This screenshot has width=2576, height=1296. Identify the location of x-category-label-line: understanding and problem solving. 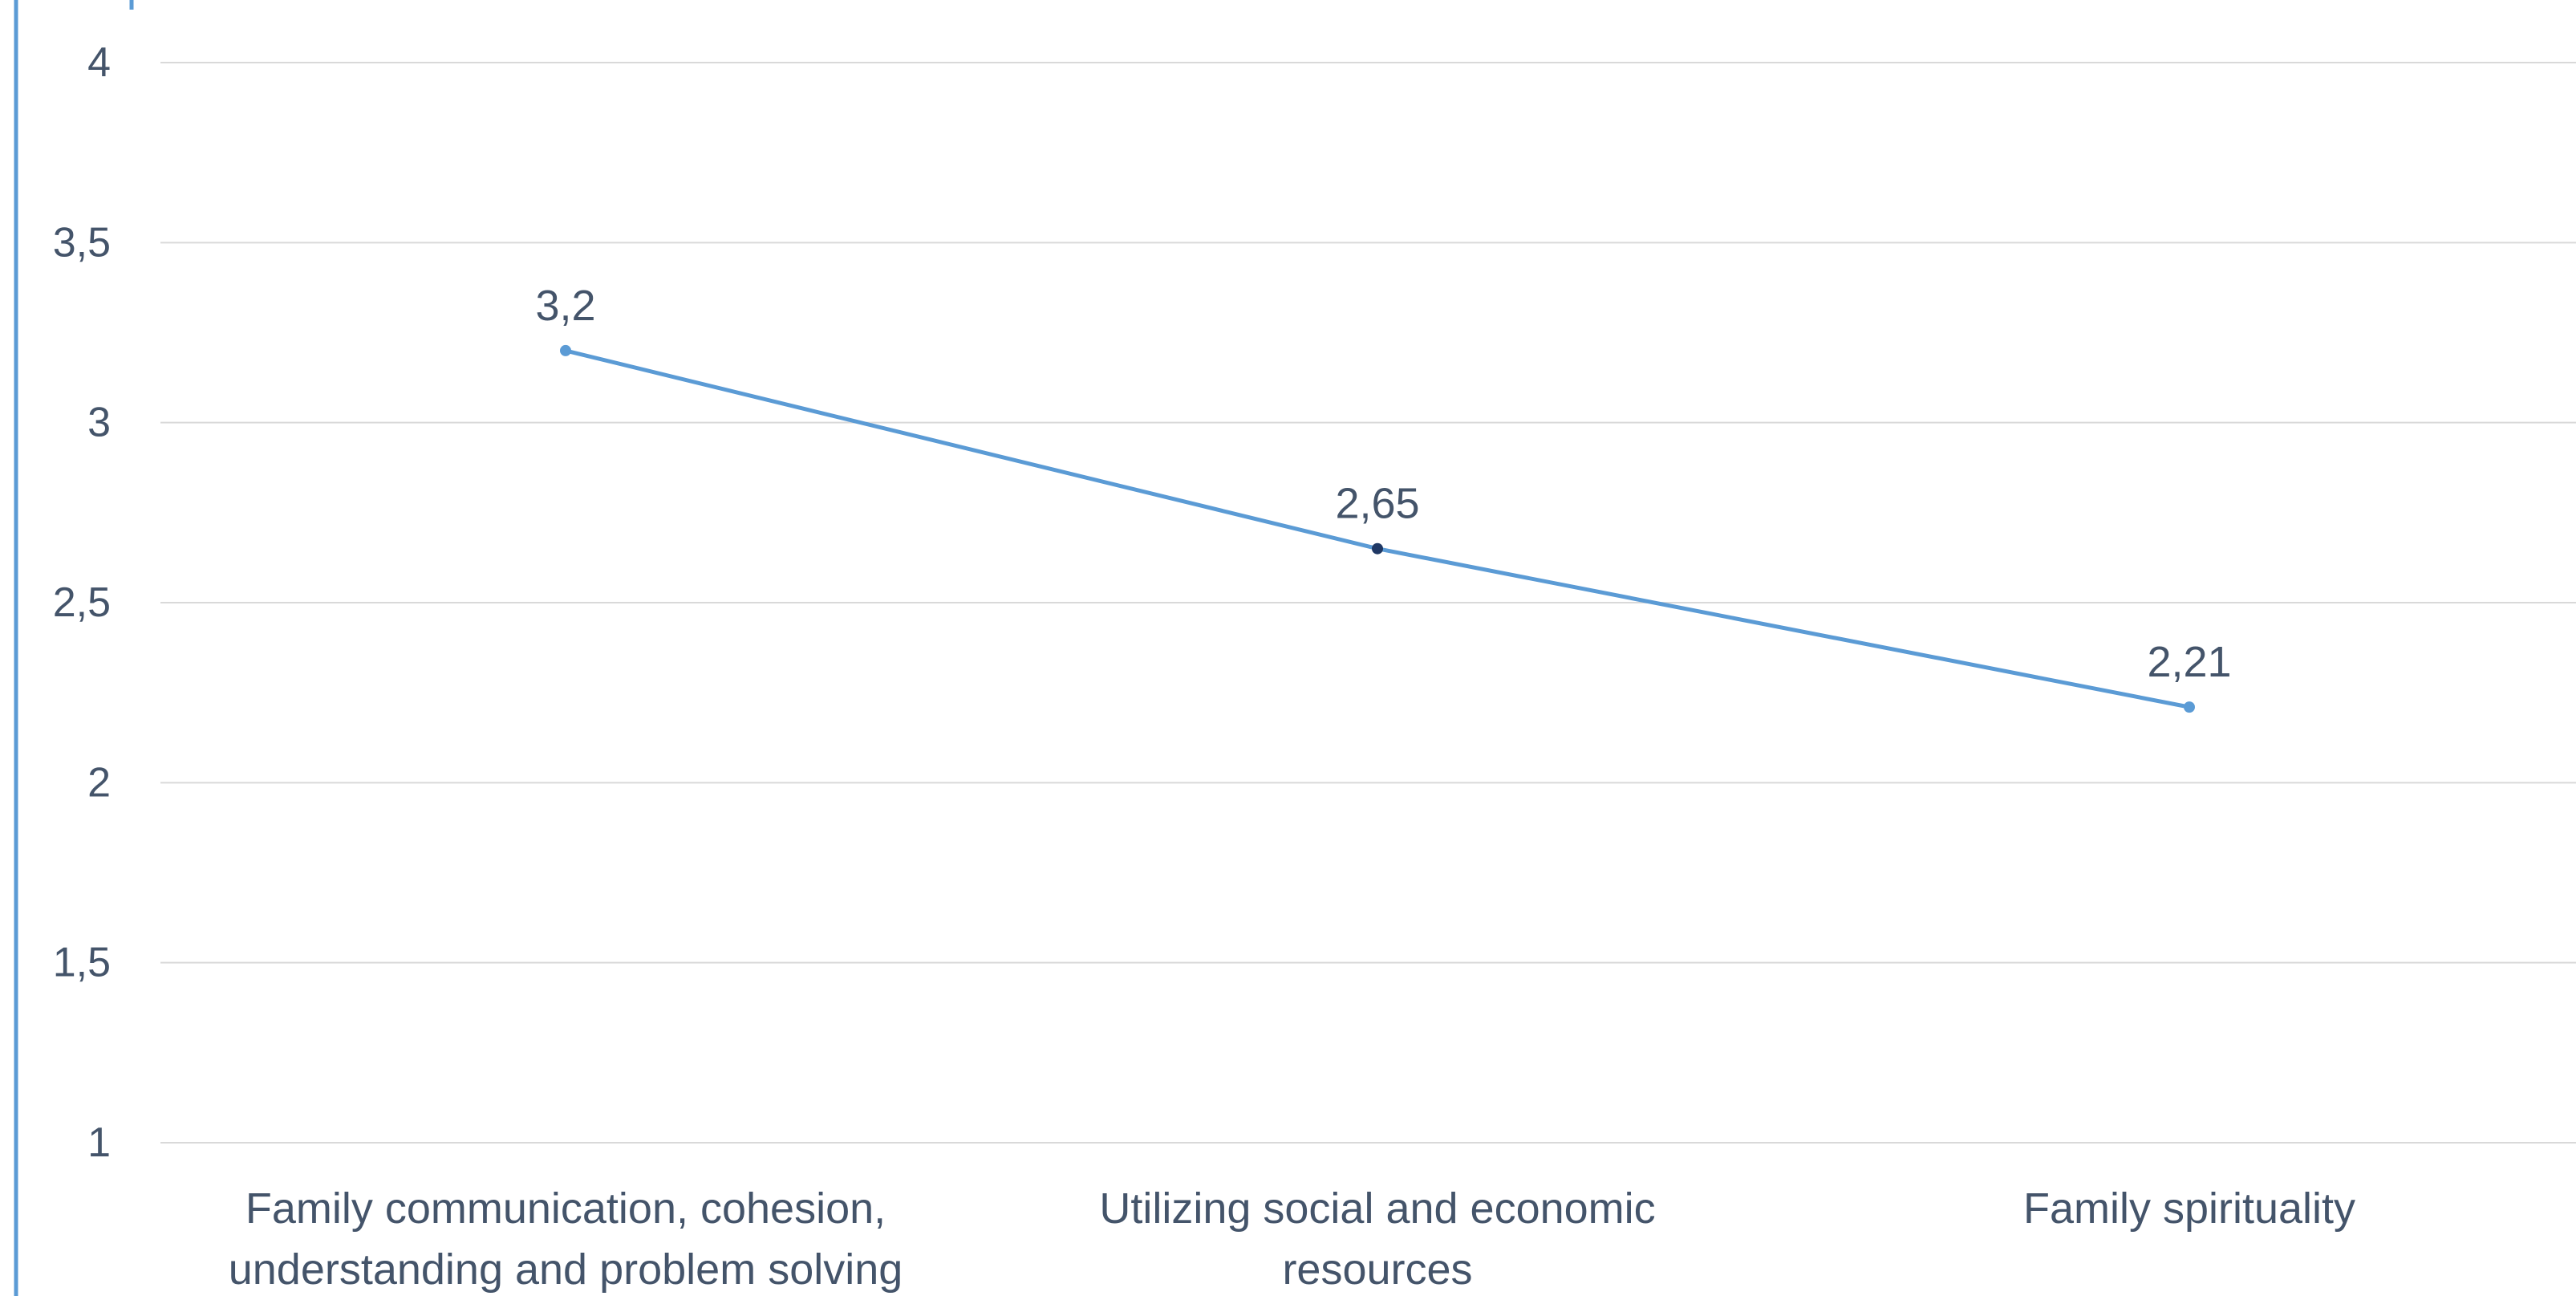
(566, 1269).